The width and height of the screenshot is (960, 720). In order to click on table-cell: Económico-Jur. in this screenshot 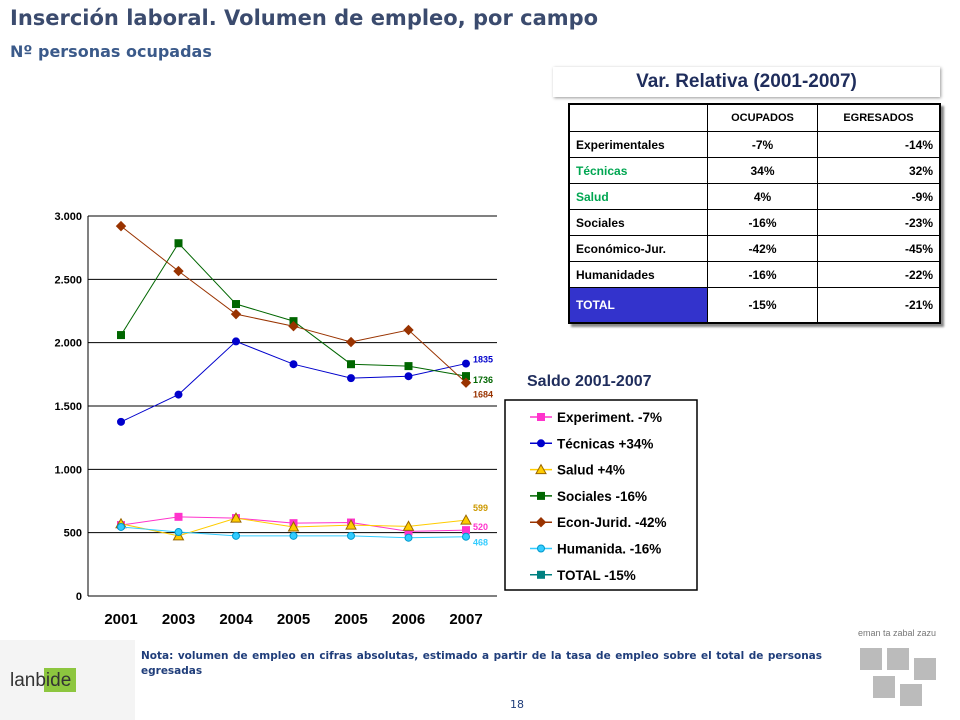, I will do `click(638, 248)`.